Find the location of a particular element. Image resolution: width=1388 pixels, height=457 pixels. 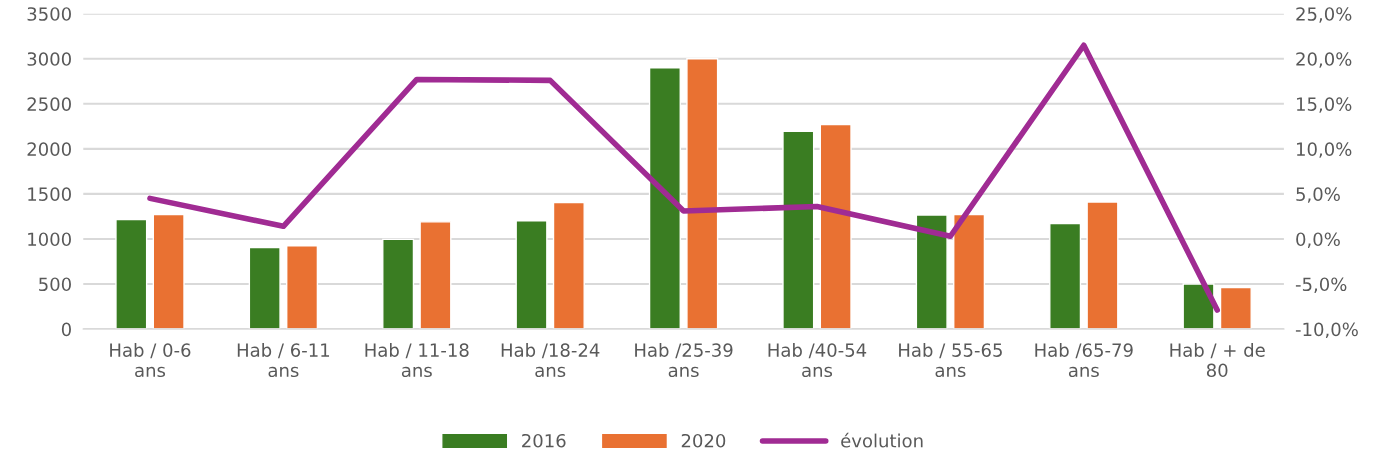

y-tick-label: 2500 is located at coordinates (49, 104).